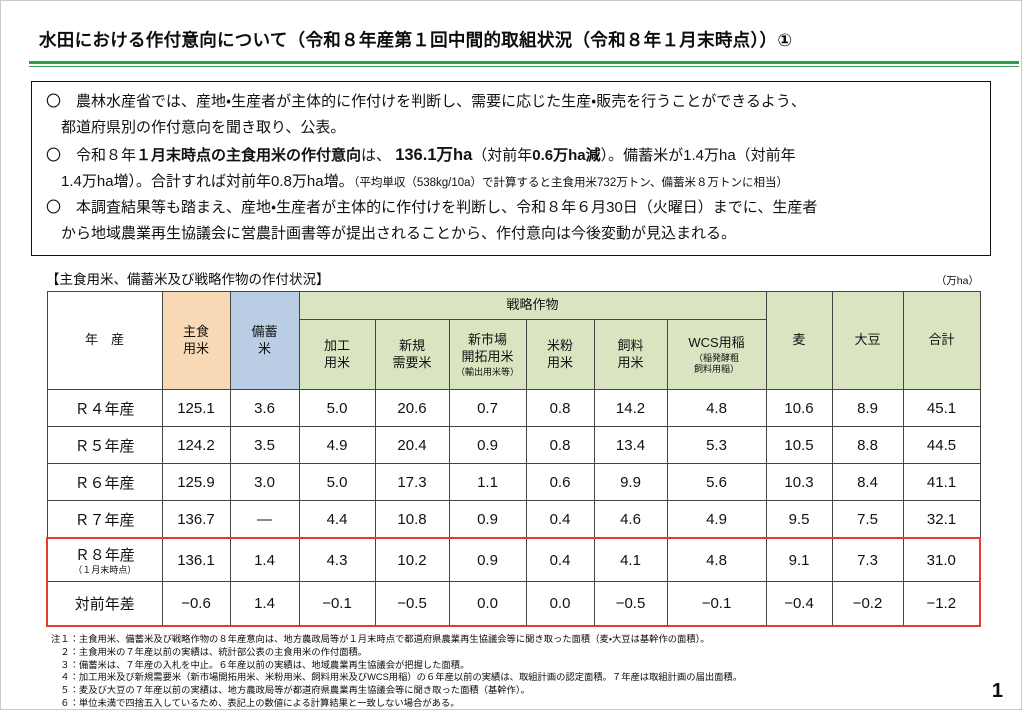 This screenshot has width=1024, height=712. What do you see at coordinates (412, 408) in the screenshot?
I see `table-cell: 20.6` at bounding box center [412, 408].